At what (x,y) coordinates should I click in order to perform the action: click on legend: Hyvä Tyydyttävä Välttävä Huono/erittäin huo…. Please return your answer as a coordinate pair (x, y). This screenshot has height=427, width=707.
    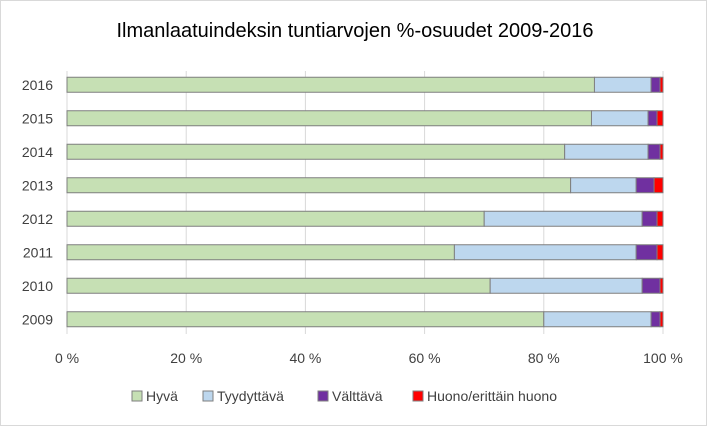
    Looking at the image, I should click on (344, 396).